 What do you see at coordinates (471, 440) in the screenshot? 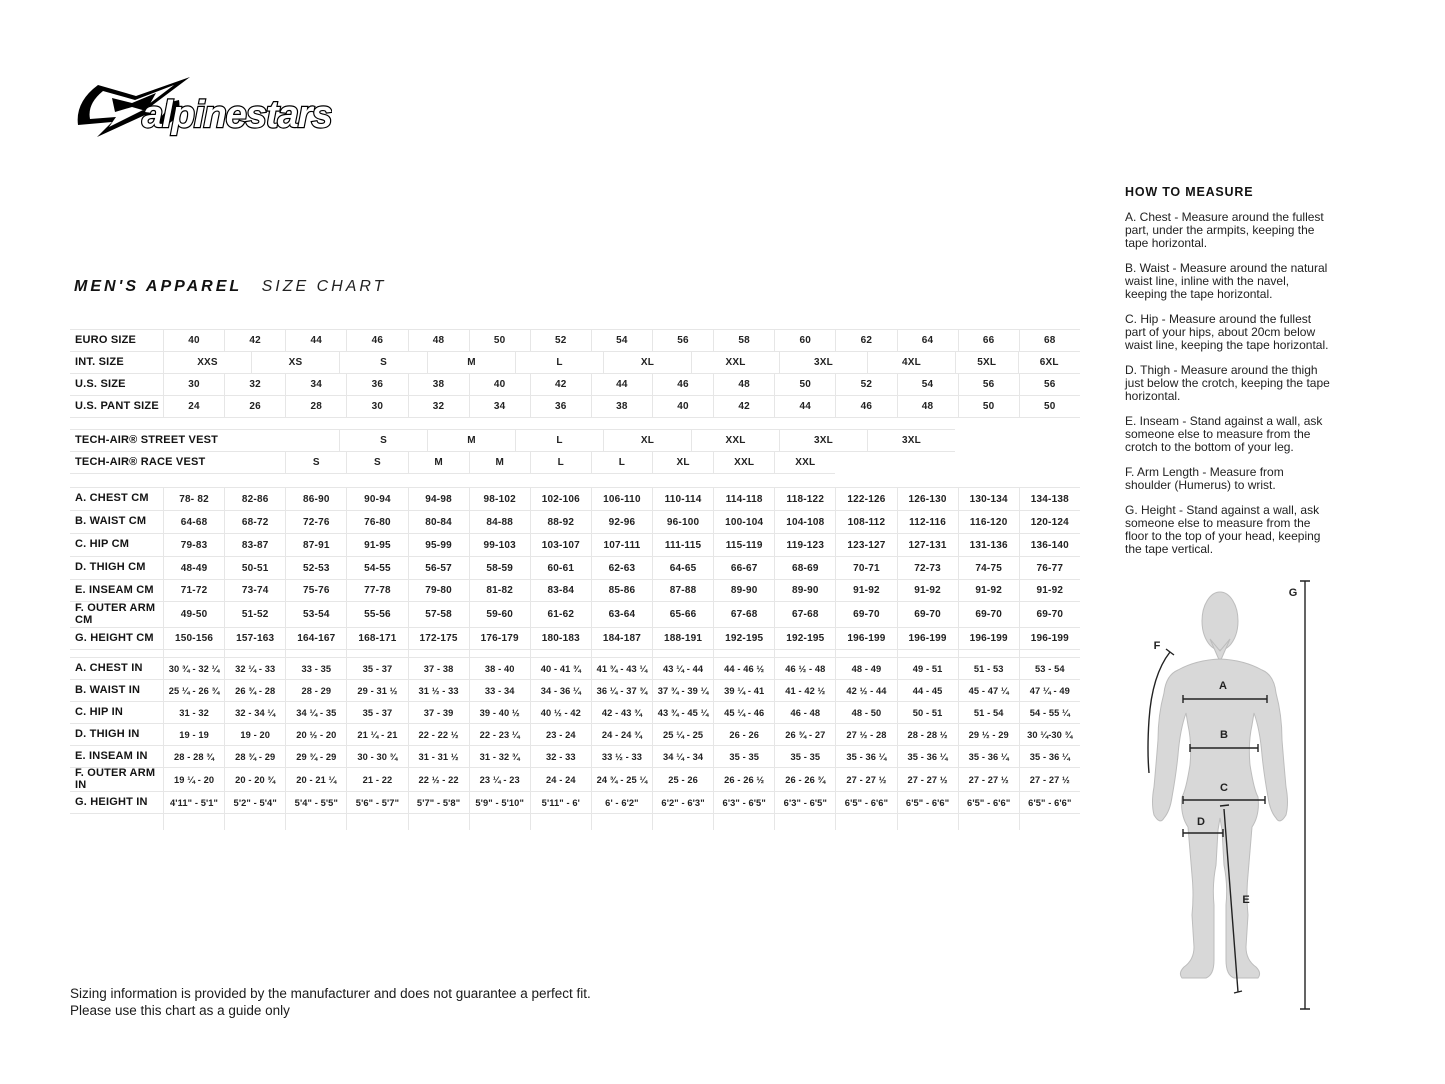
I see `size-cell: M` at bounding box center [471, 440].